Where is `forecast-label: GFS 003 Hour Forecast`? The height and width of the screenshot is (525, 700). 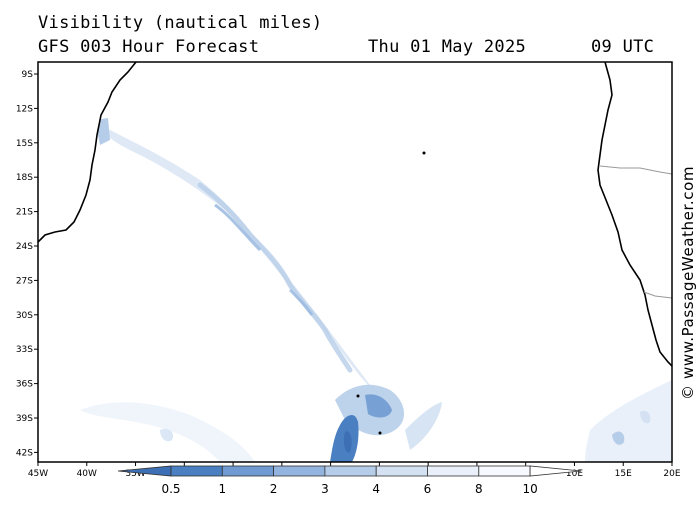 forecast-label: GFS 003 Hour Forecast is located at coordinates (149, 47).